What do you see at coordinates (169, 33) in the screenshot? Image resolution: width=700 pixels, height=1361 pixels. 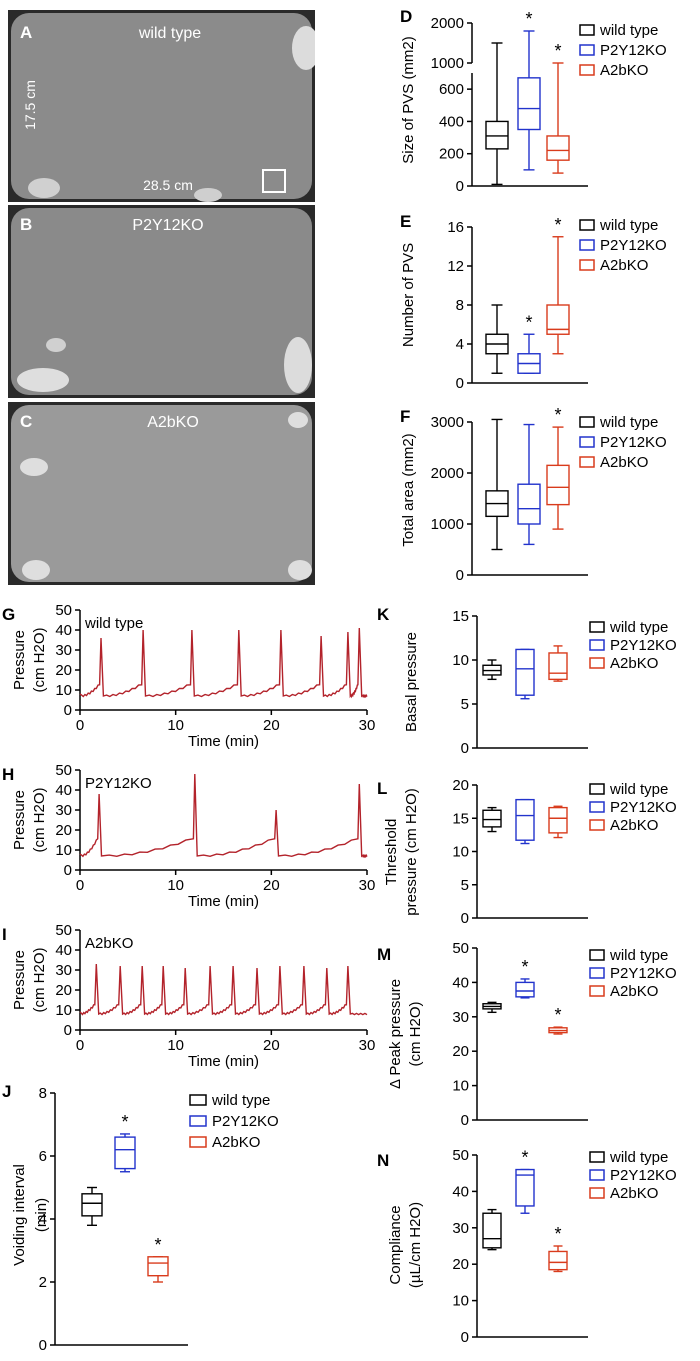 I see `photo-a-label: wild type` at bounding box center [169, 33].